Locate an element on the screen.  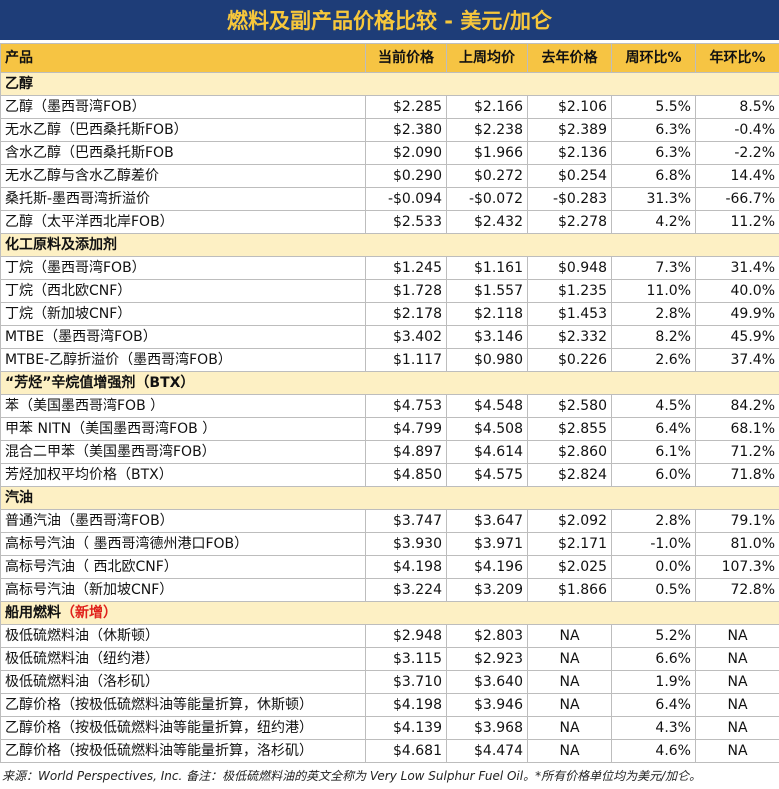
data-row: 苯（美国墨西哥湾FOB ） $4.753 $4.548 $2.580 4.5% 84.2% is located at coordinates (389, 406).